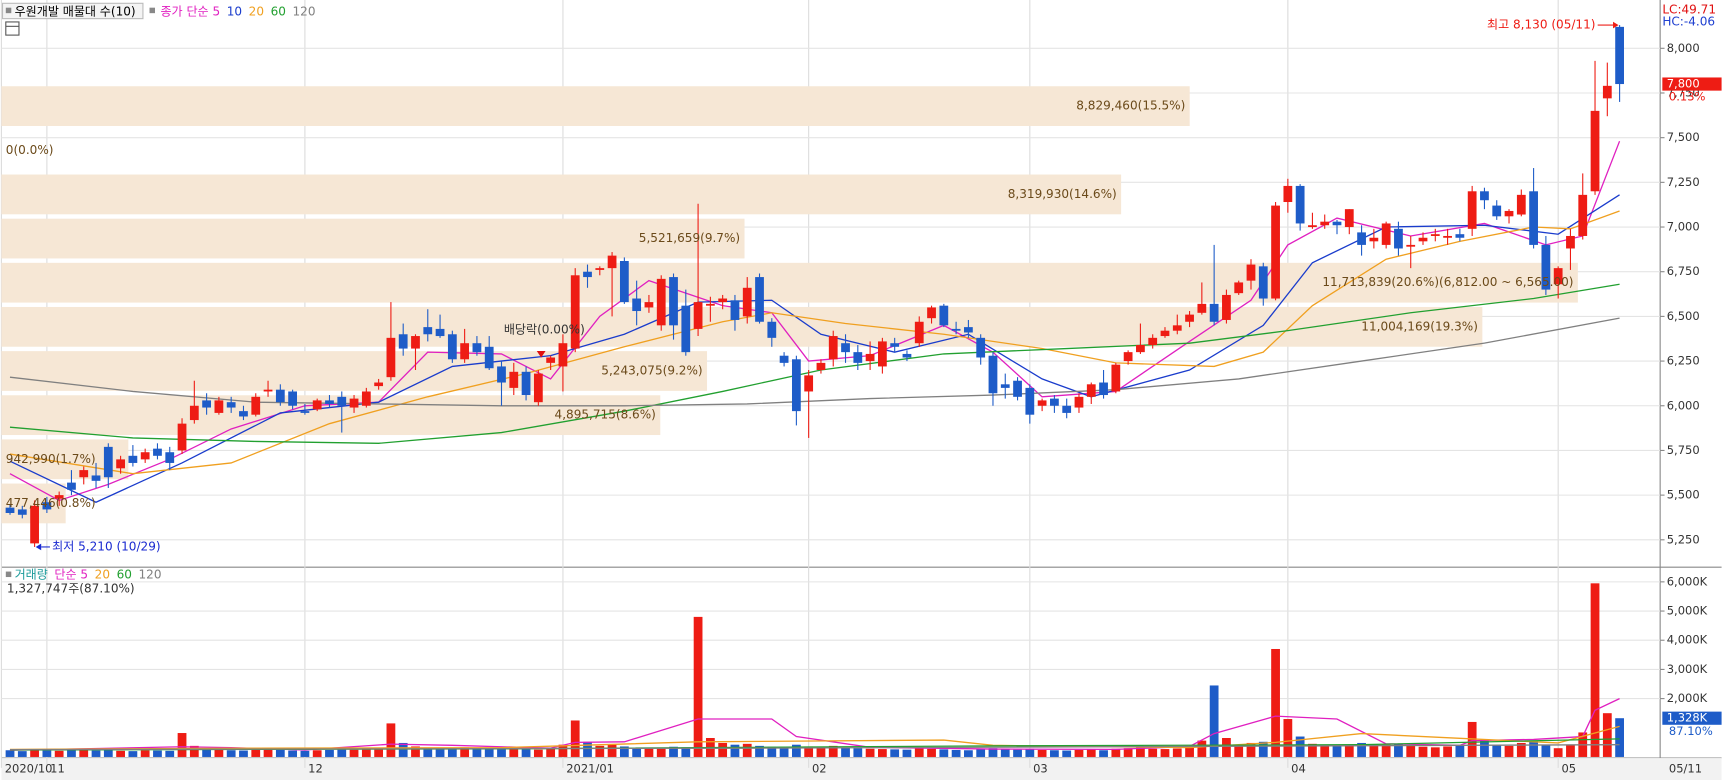 This screenshot has width=1723, height=780. I want to click on ex-dividend-label: 배당락(0.00%), so click(544, 330).